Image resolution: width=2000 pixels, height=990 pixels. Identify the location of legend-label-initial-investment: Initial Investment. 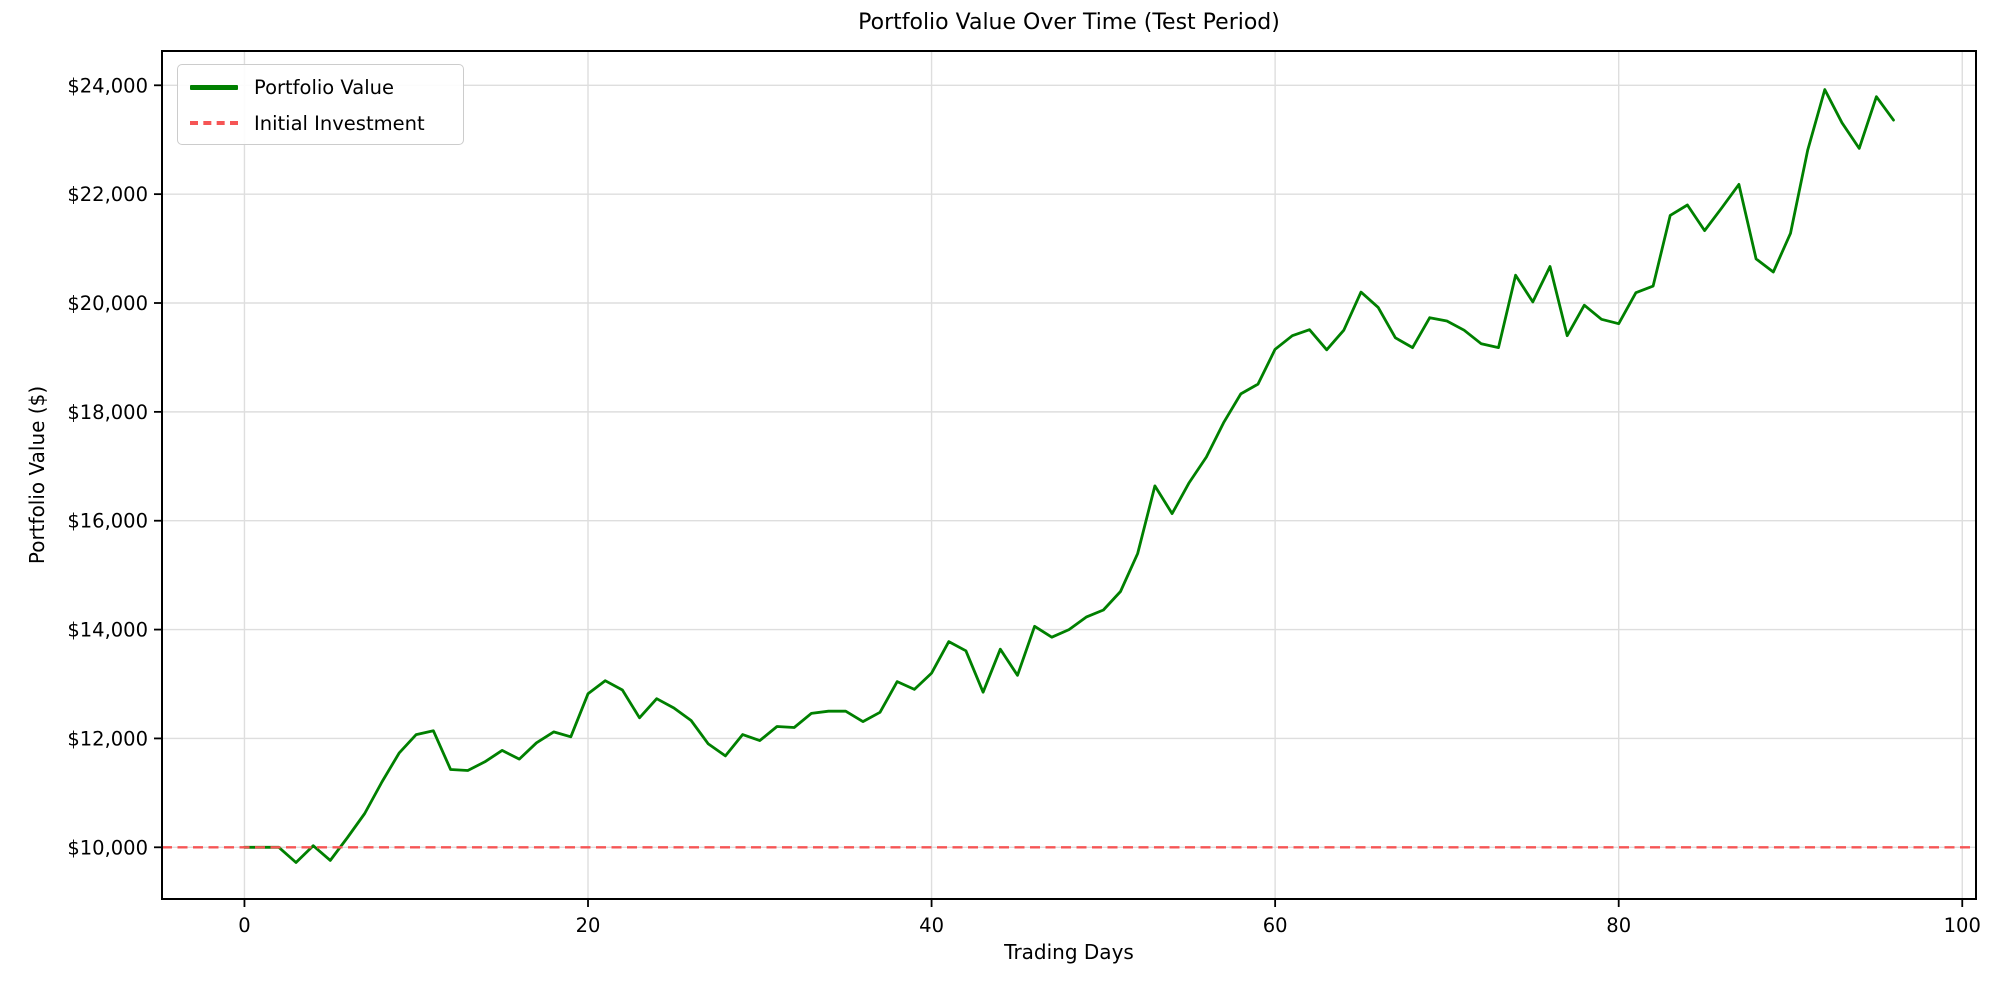
(339, 123).